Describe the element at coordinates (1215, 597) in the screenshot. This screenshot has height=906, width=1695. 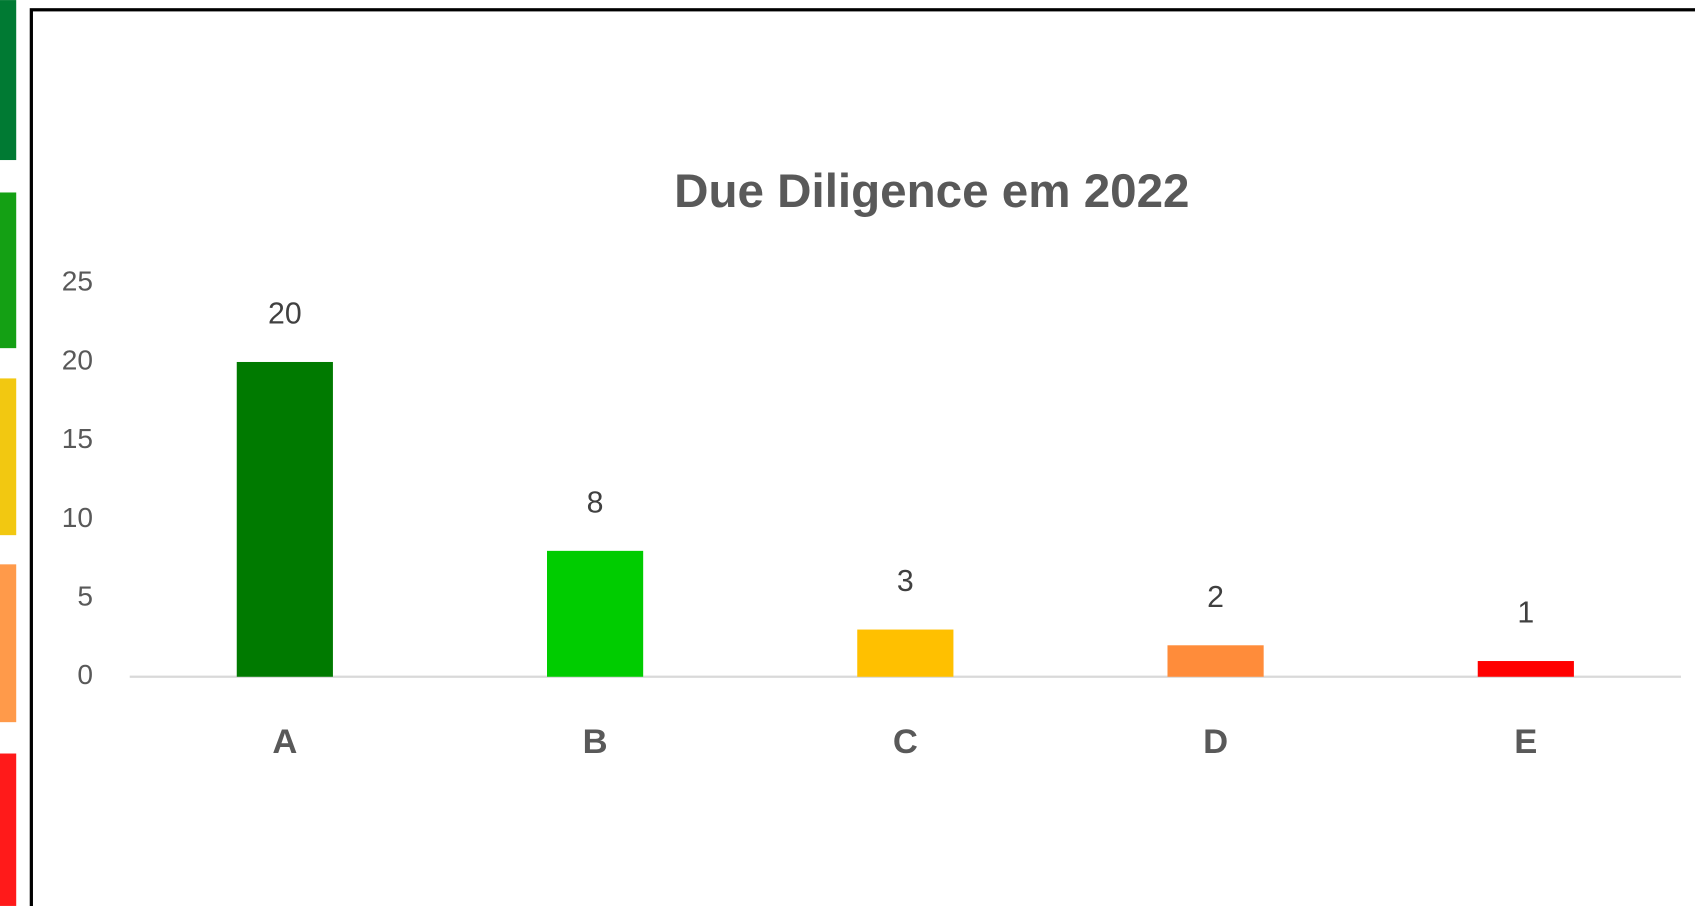
I see `data-label: 2` at that location.